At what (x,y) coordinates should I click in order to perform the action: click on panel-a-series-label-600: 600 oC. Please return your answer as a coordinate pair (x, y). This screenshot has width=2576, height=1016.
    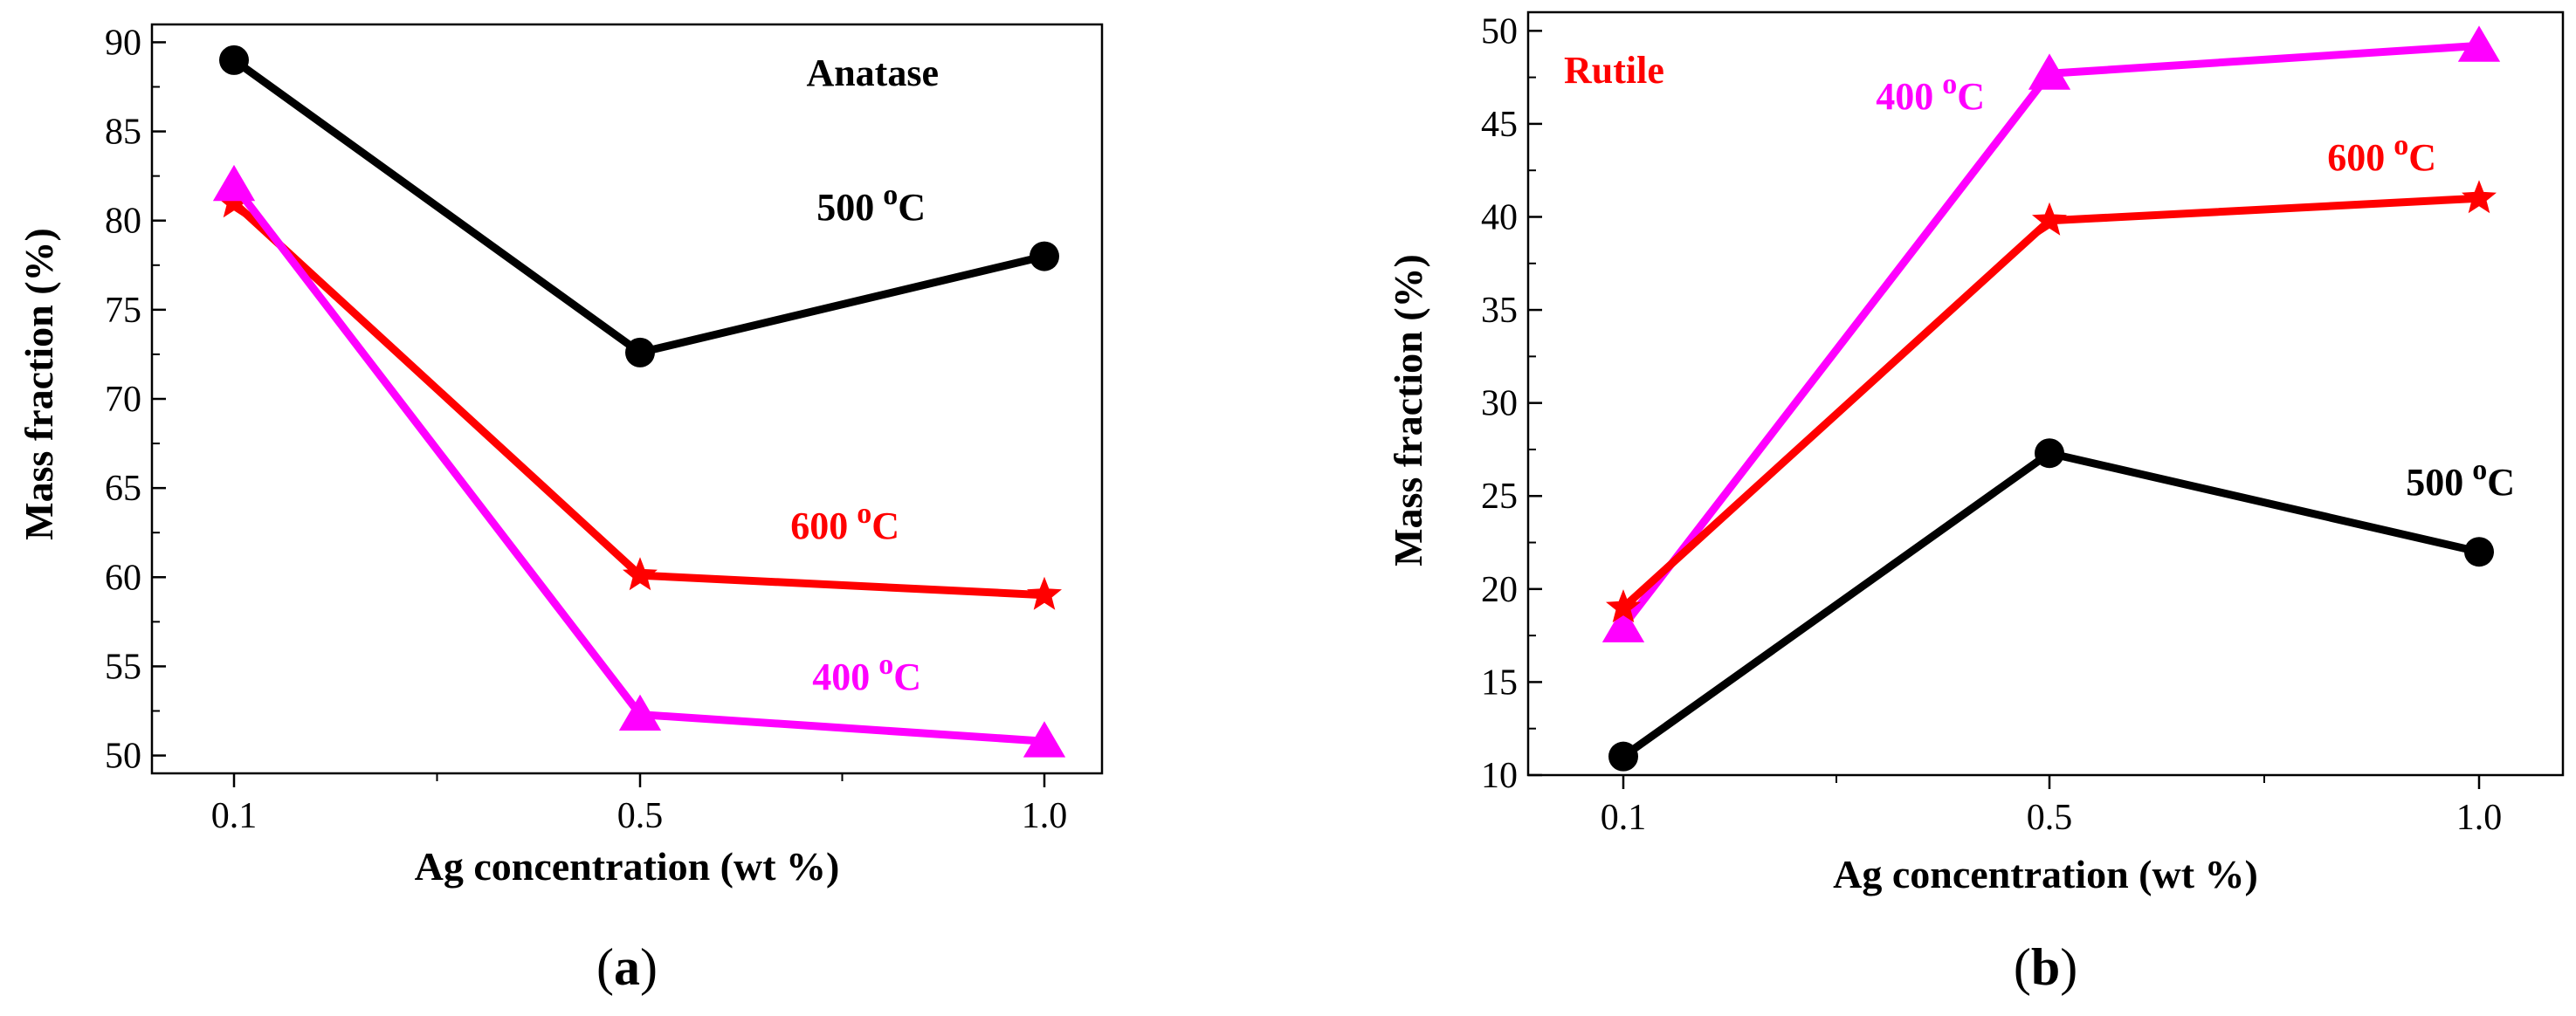
    Looking at the image, I should click on (844, 522).